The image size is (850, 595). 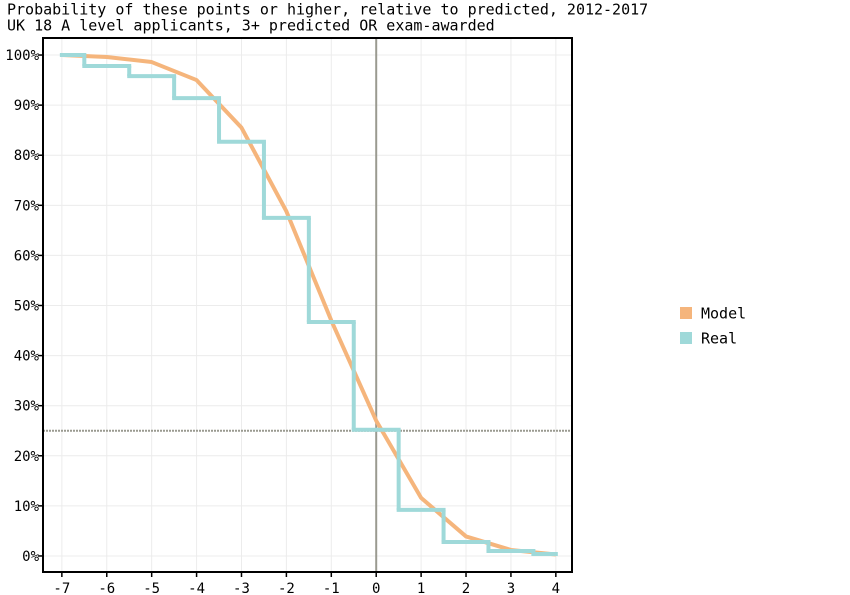 What do you see at coordinates (27, 106) in the screenshot?
I see `y-tick-label: 90%` at bounding box center [27, 106].